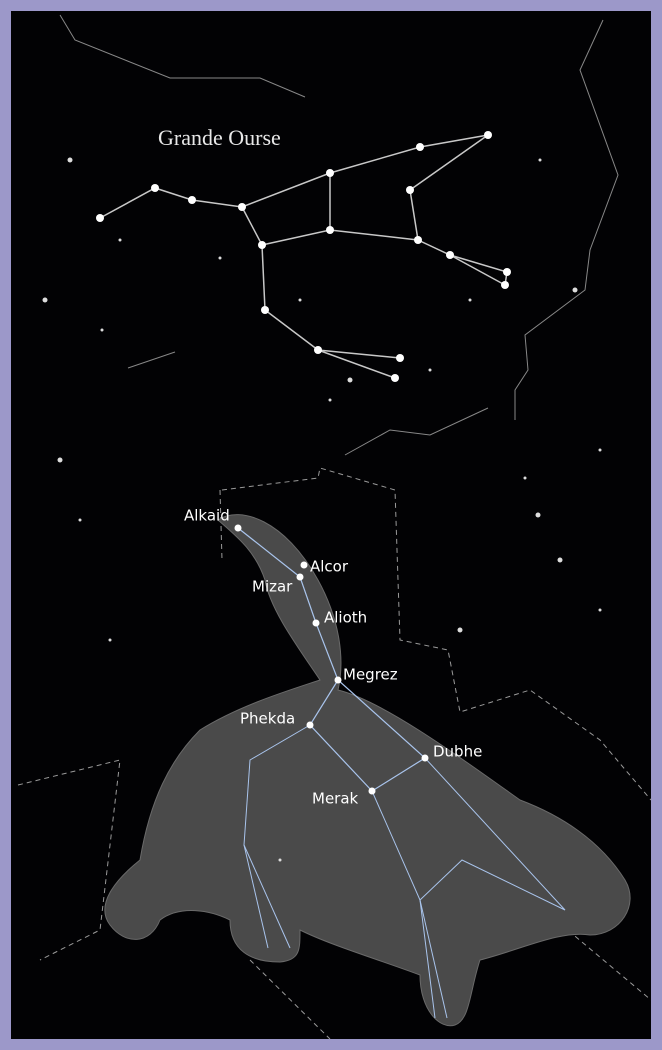 The image size is (662, 1050). Describe the element at coordinates (457, 752) in the screenshot. I see `star-label: Dubhe` at that location.